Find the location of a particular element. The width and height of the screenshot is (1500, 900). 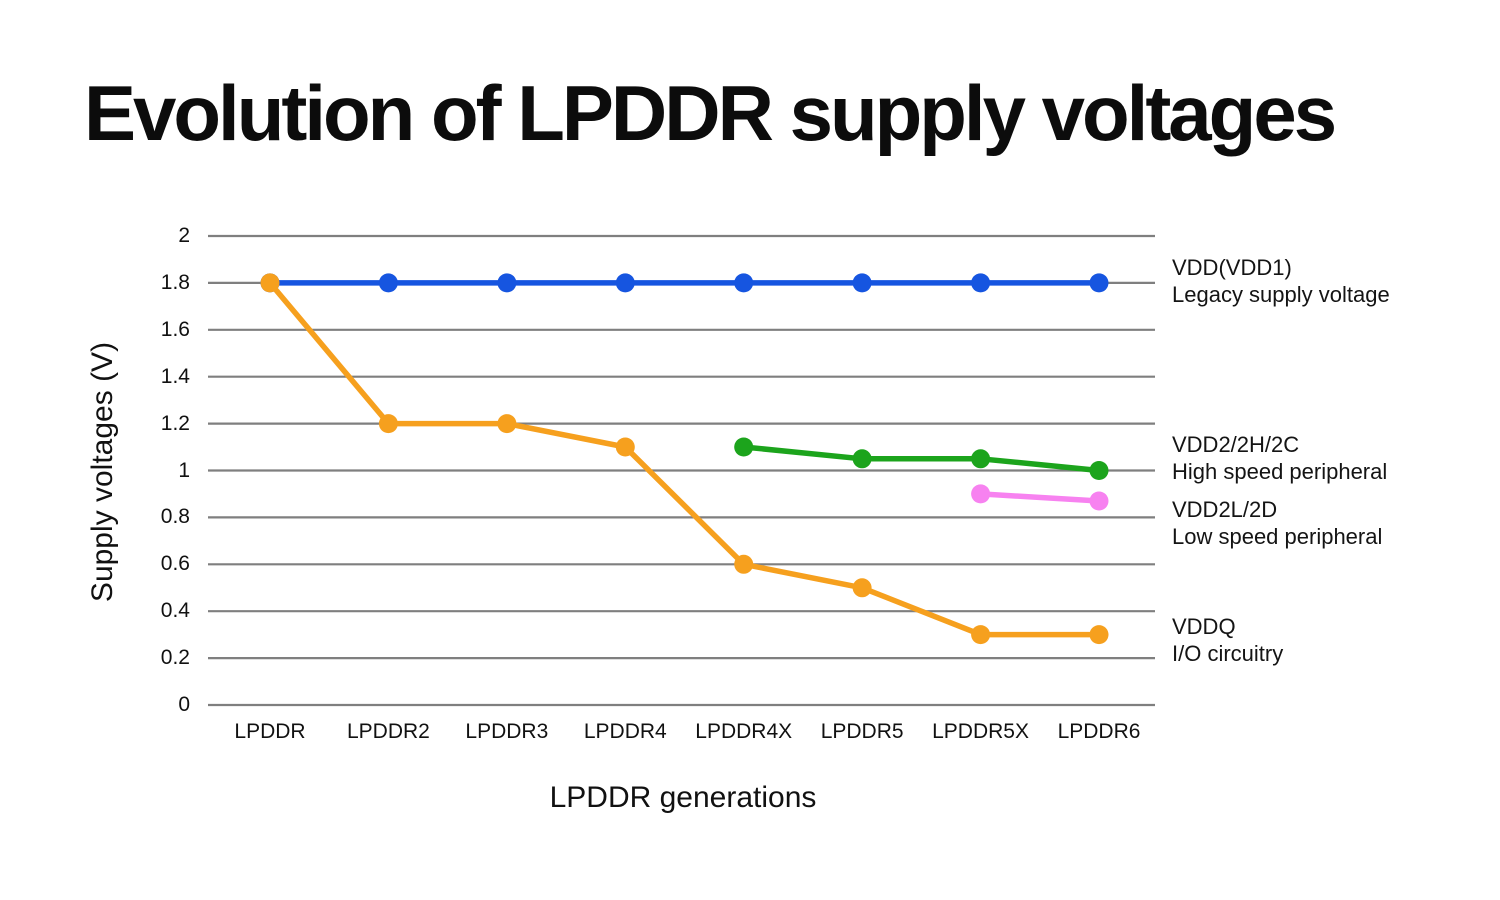

legend-vdd2-2h-2c: VDD2/2H/2C High speed peripheral is located at coordinates (1279, 458).